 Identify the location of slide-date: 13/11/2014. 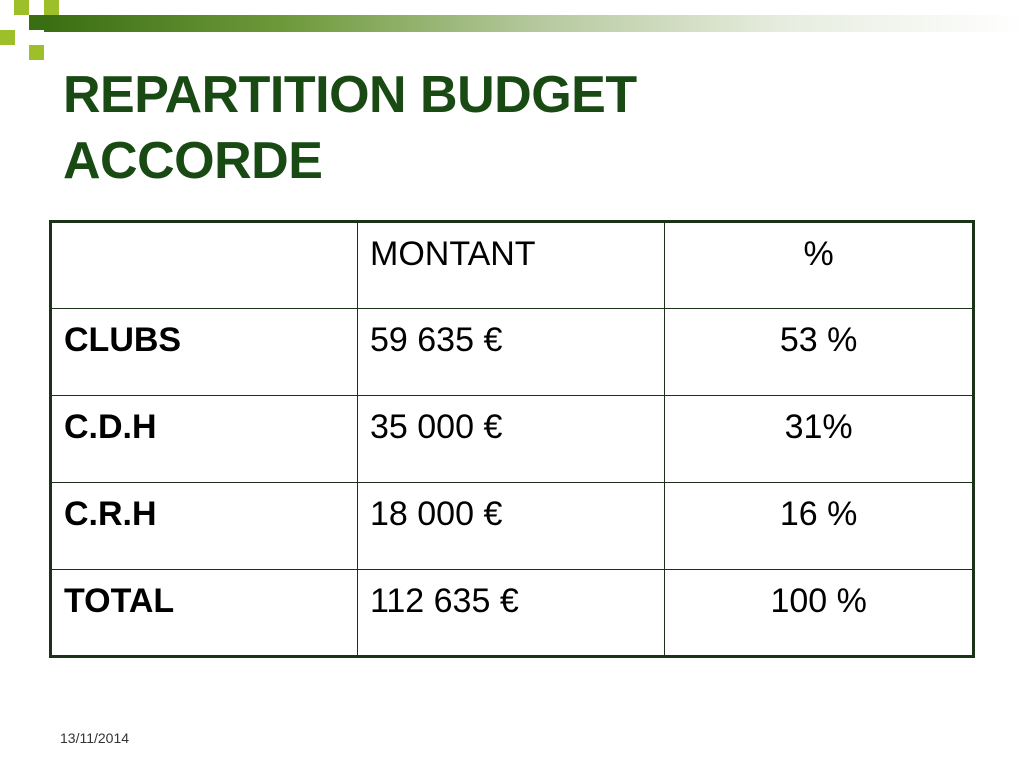
(95, 738).